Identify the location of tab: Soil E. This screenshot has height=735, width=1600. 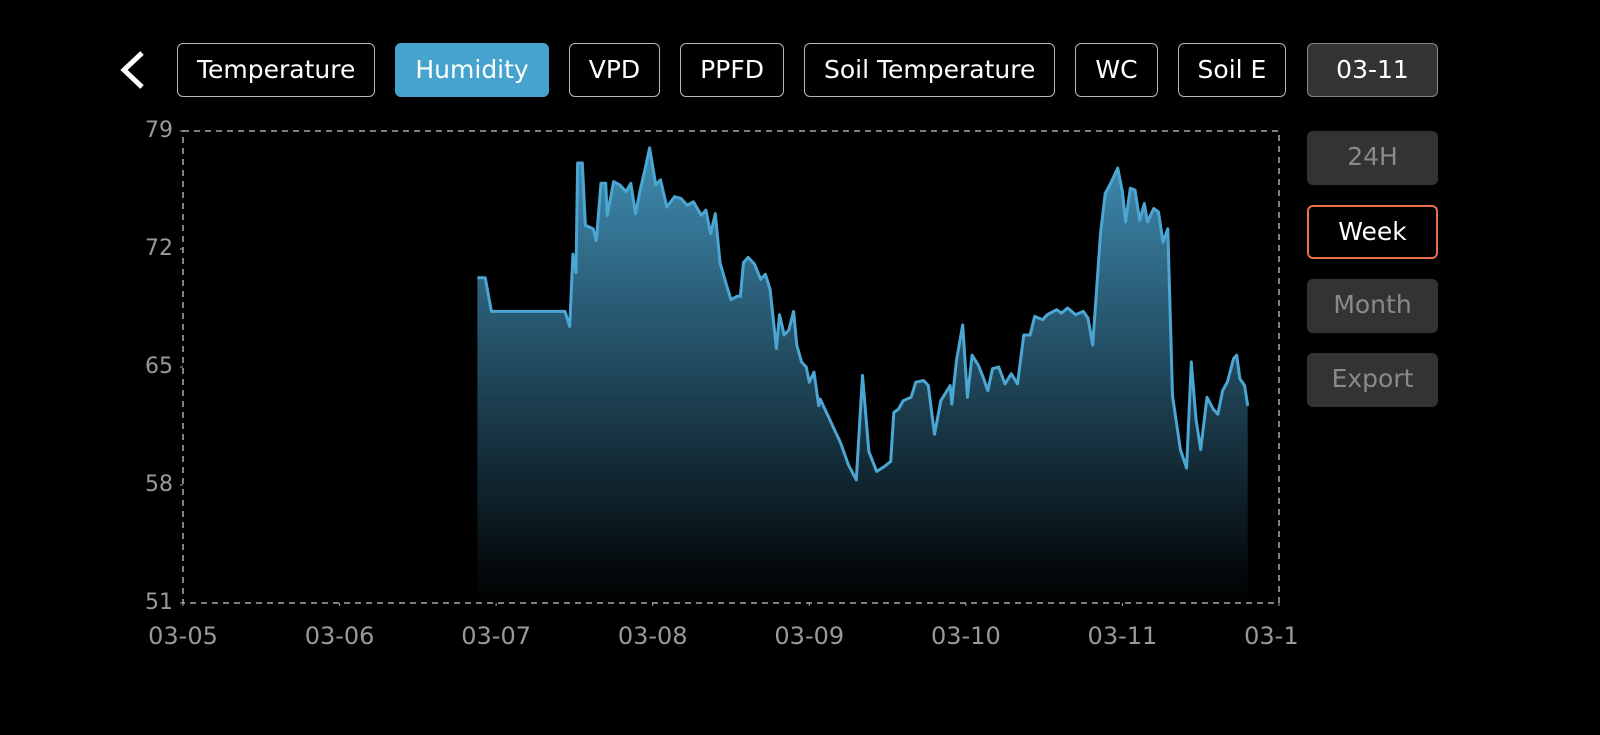
(1232, 70).